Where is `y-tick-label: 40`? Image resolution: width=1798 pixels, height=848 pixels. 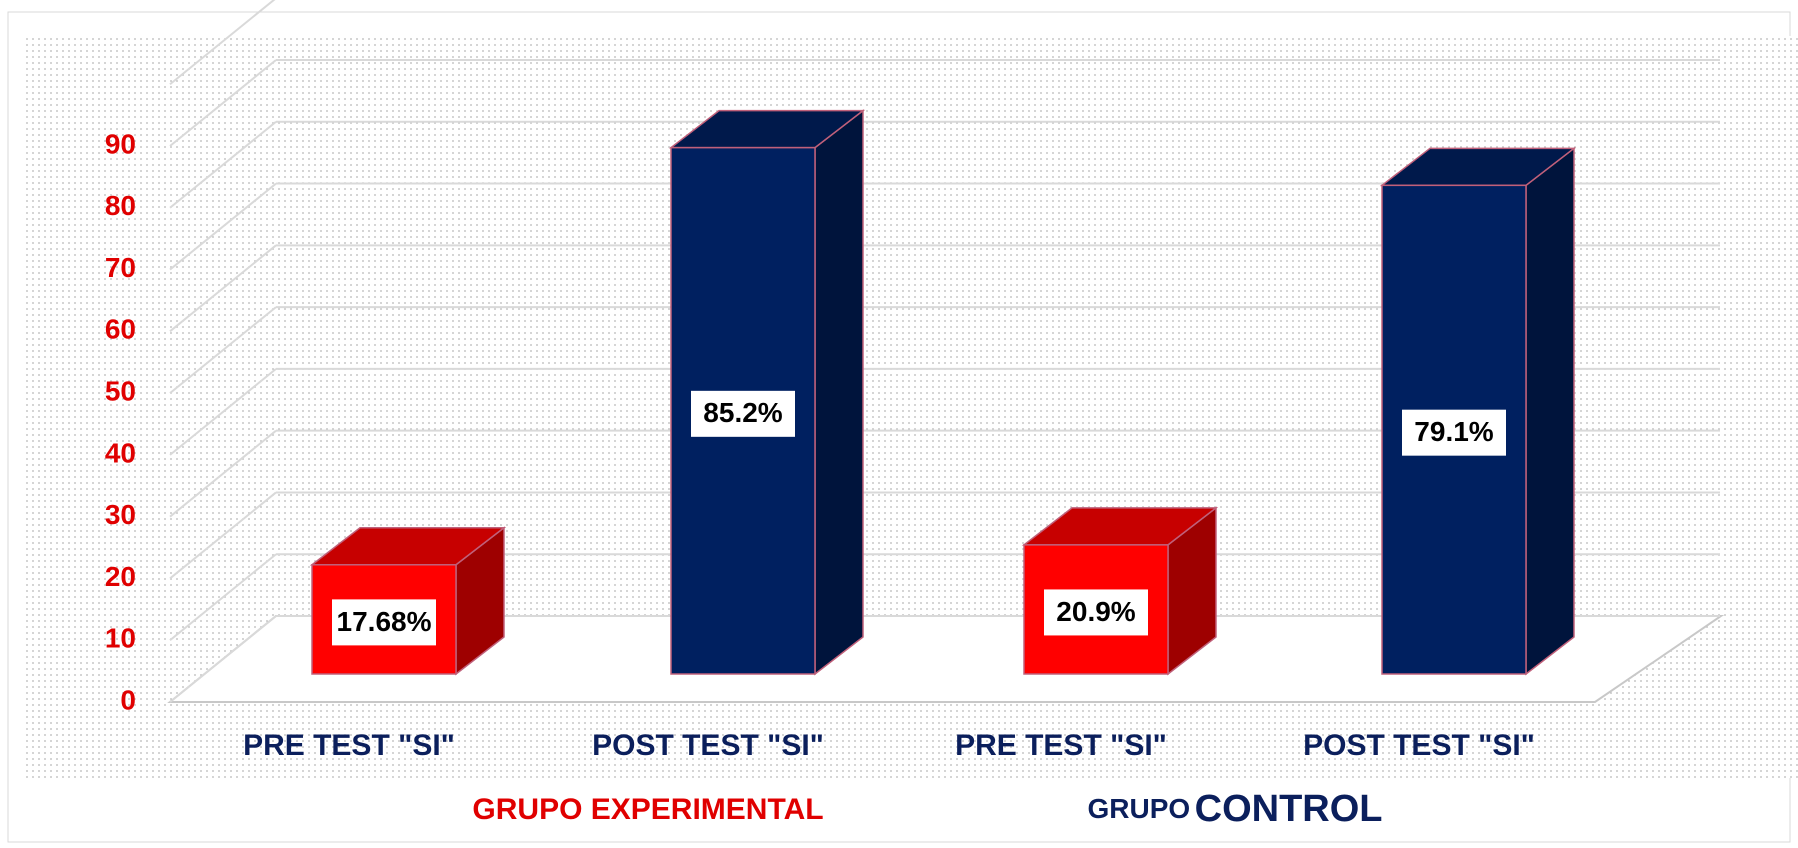
y-tick-label: 40 is located at coordinates (120, 452).